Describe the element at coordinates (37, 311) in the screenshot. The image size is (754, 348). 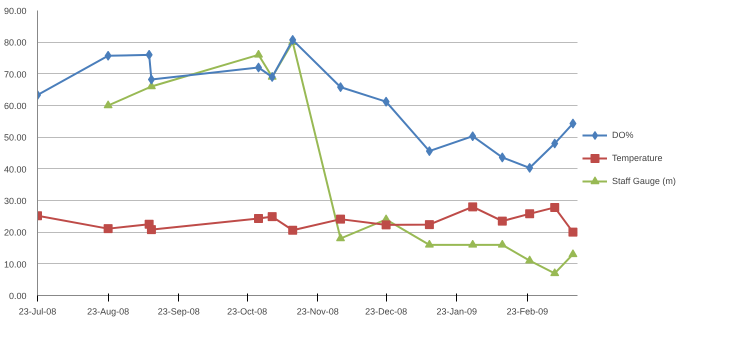
I see `x-tick-label: 23-Jul-08` at that location.